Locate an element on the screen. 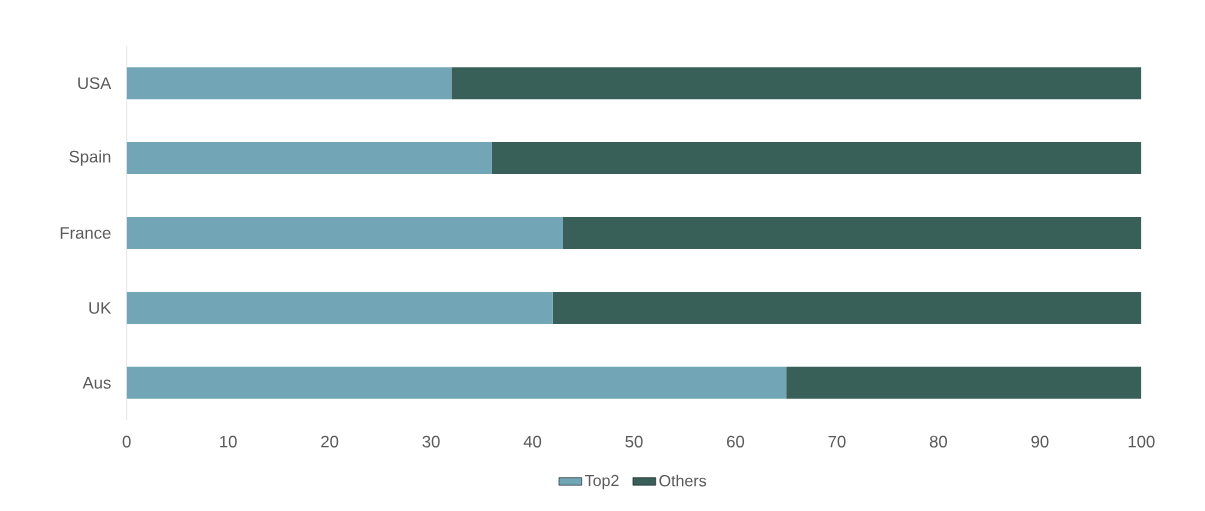  y-tick-label: Spain is located at coordinates (90, 158).